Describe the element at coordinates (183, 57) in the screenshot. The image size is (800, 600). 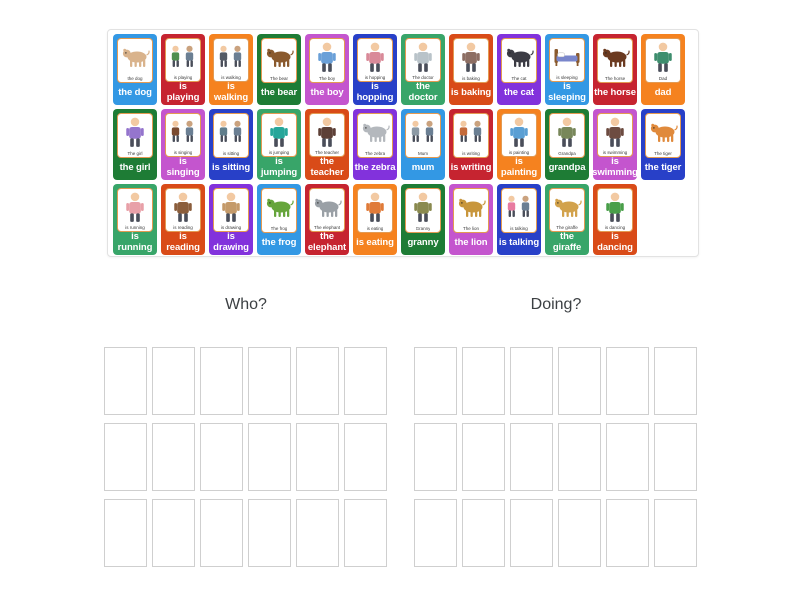
I see `playing-children-illustration` at that location.